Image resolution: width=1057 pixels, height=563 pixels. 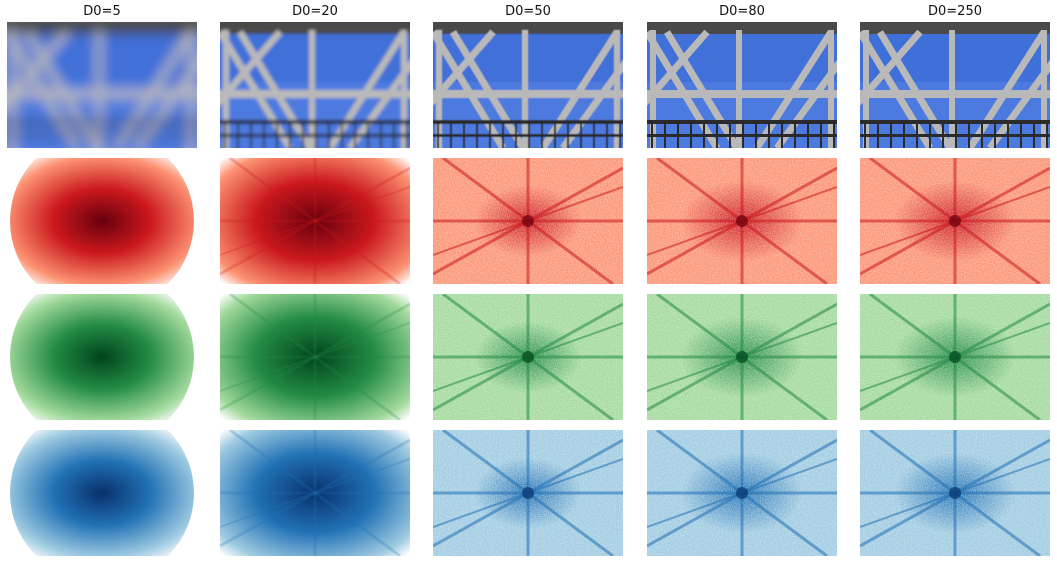 What do you see at coordinates (742, 11) in the screenshot?
I see `column-title-d0-80: D0=80` at bounding box center [742, 11].